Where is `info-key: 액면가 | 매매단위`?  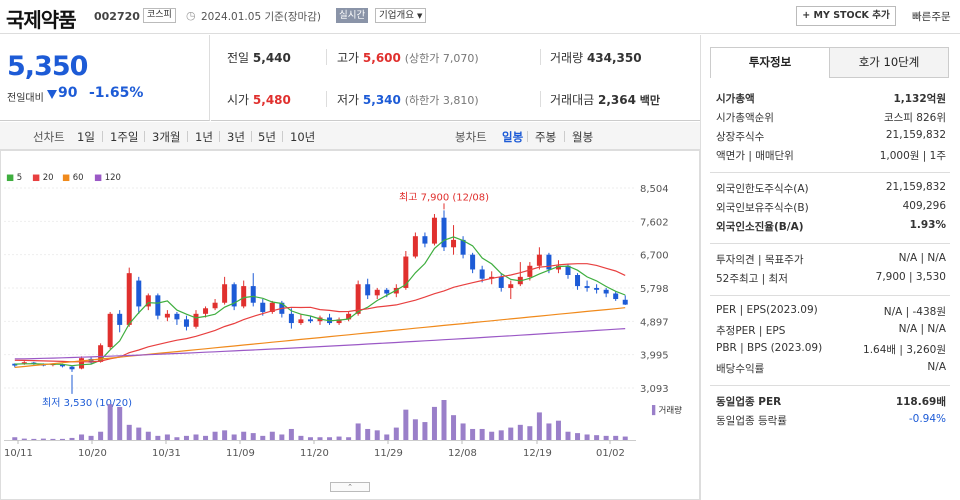
info-key: 액면가 | 매매단위 is located at coordinates (755, 156).